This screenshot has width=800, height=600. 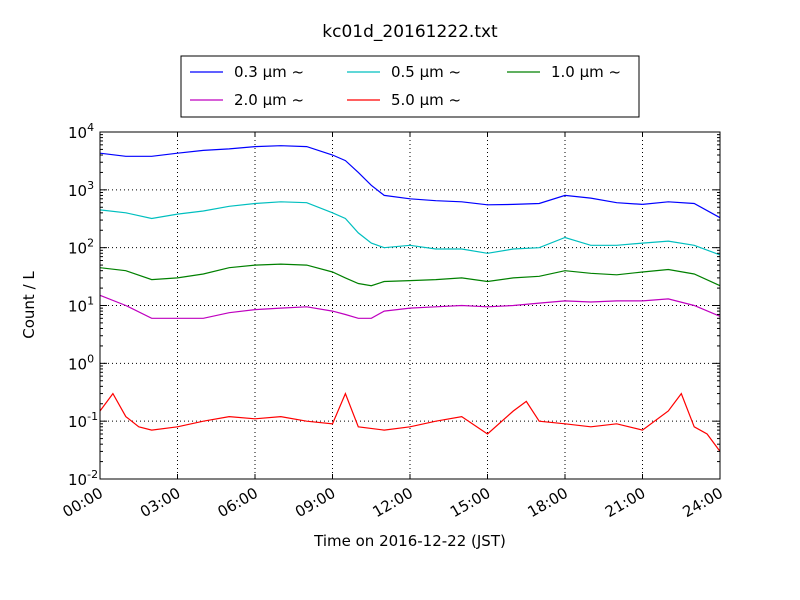 I want to click on legend: 0.3 μm ~ 0.5 μm ~ 1.0 μm ~ 2.0 μm ~ 5.0 μm ~, so click(x=410, y=86).